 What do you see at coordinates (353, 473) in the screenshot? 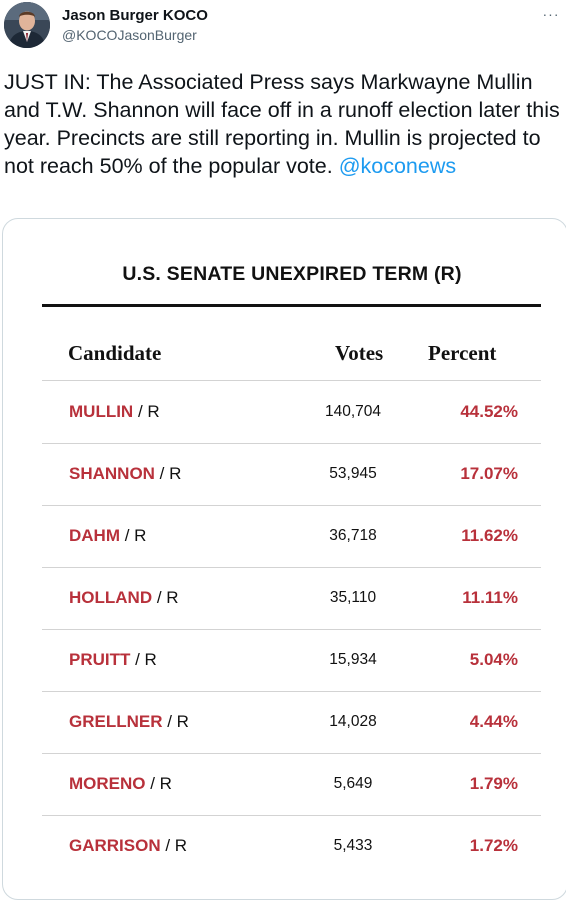
I see `votes-cell: 53,945` at bounding box center [353, 473].